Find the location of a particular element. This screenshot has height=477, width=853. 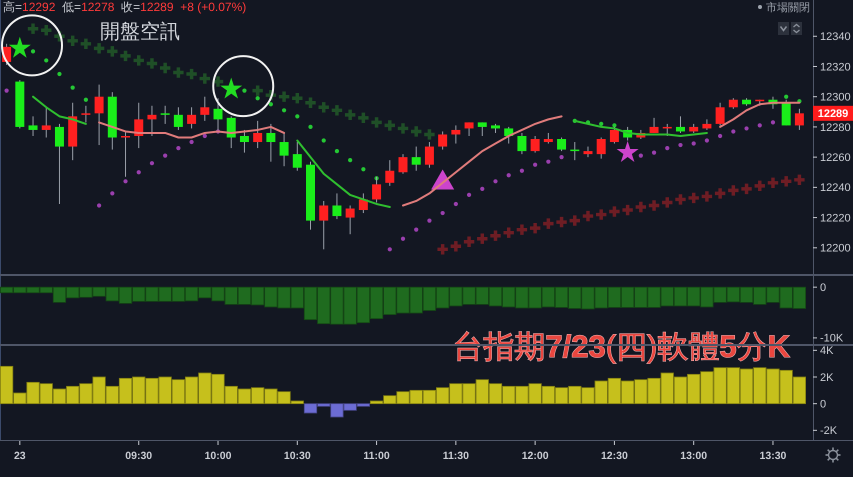

y-tick-label: 12200 is located at coordinates (835, 248).